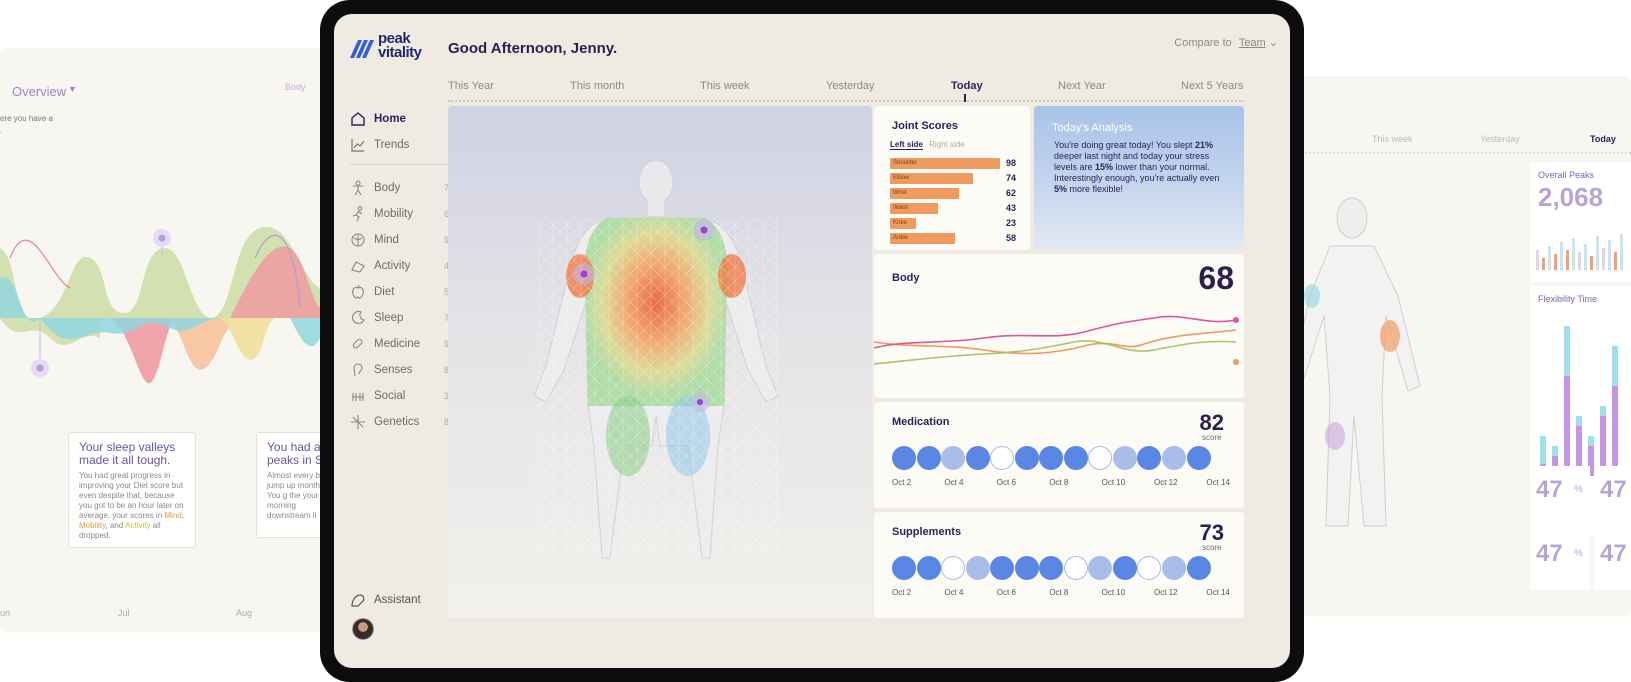 Image resolution: width=1631 pixels, height=682 pixels. What do you see at coordinates (1211, 437) in the screenshot?
I see `medication-score-unit: score` at bounding box center [1211, 437].